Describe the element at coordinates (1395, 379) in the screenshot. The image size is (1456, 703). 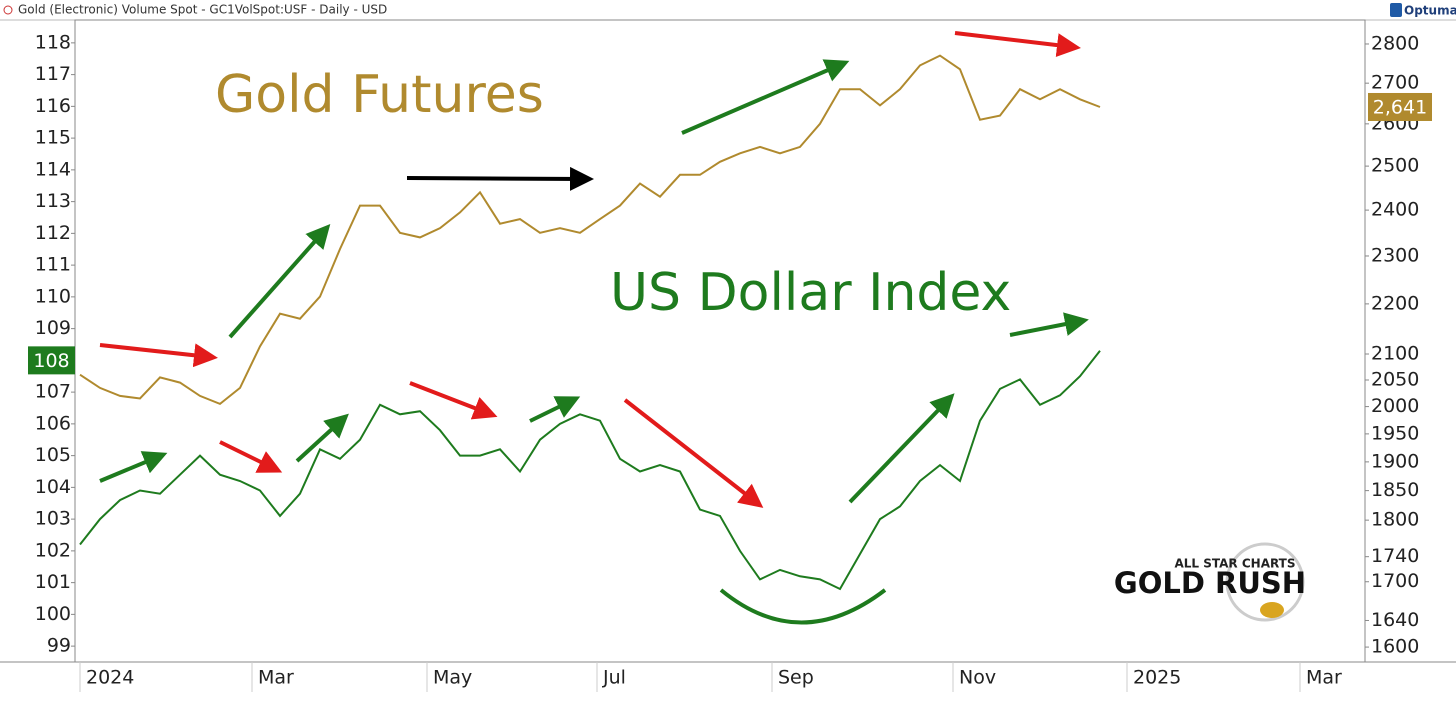
I see `y2-tick-label: 2050` at that location.